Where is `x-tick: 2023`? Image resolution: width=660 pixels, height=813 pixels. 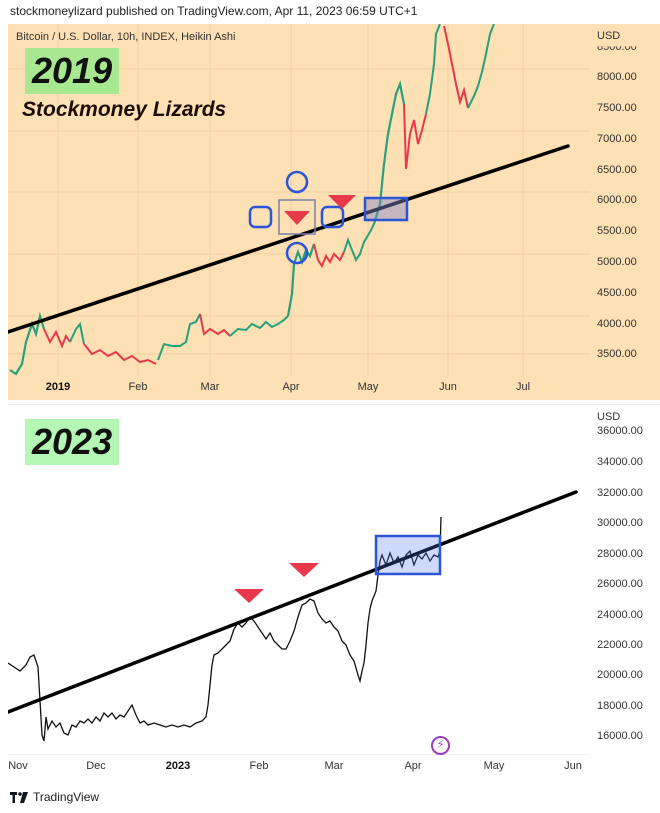 x-tick: 2023 is located at coordinates (178, 766).